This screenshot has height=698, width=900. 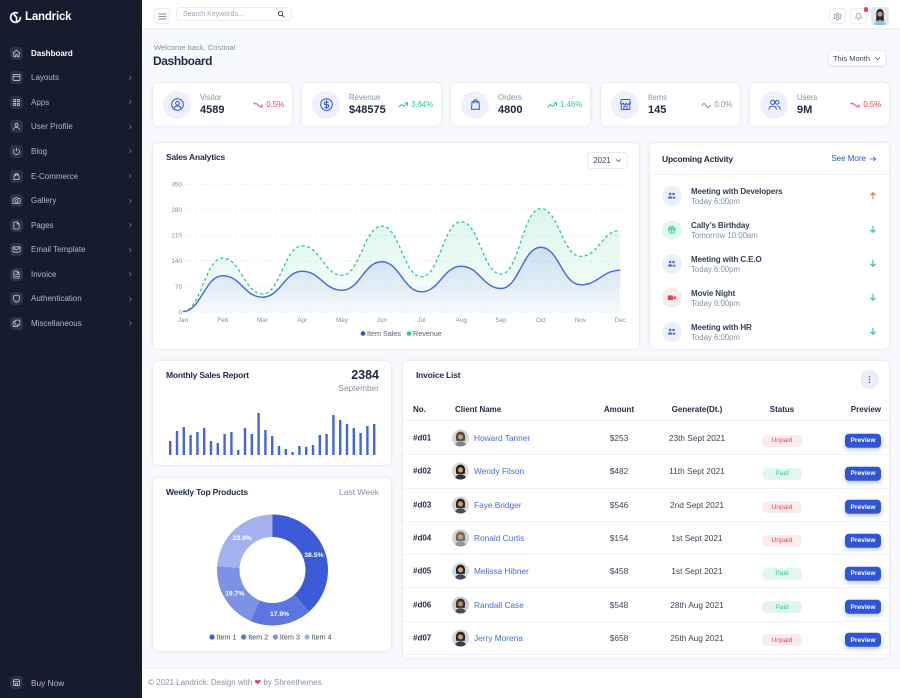 I want to click on svg-text: May, so click(x=342, y=320).